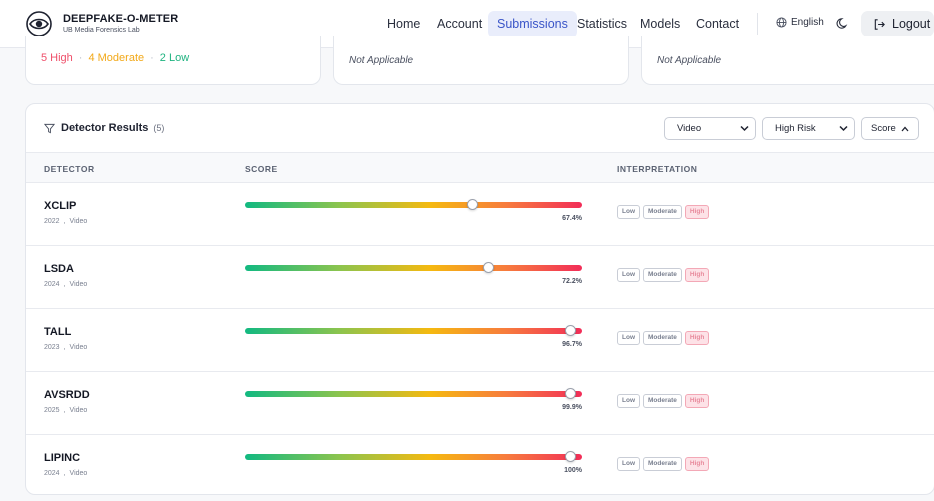  I want to click on logout-label: Logout, so click(911, 24).